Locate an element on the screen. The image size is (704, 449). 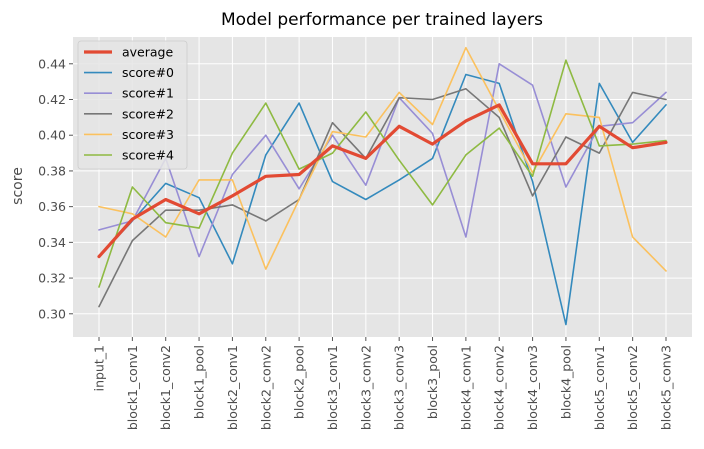
x-tick-label: block4_conv2 is located at coordinates (499, 387).